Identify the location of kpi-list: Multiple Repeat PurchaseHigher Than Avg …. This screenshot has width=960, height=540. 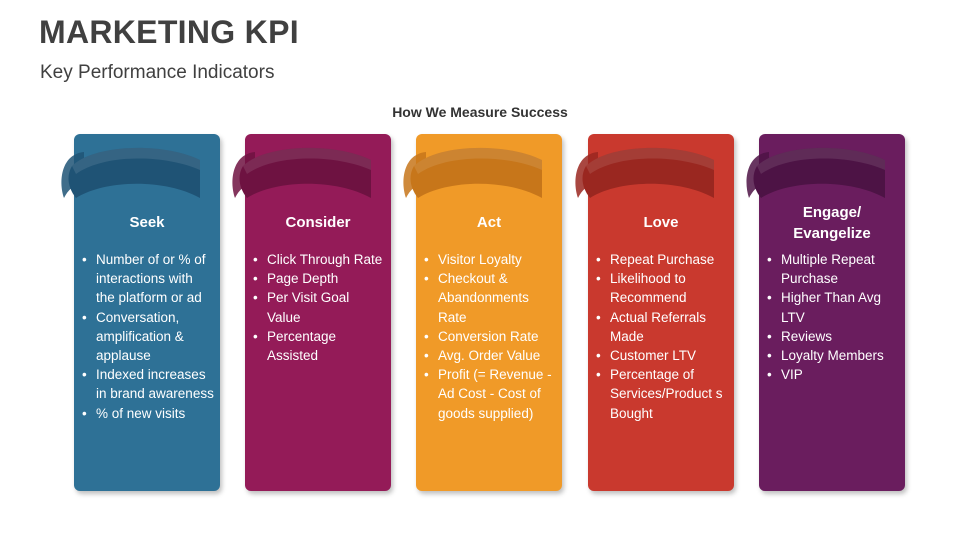
(833, 317).